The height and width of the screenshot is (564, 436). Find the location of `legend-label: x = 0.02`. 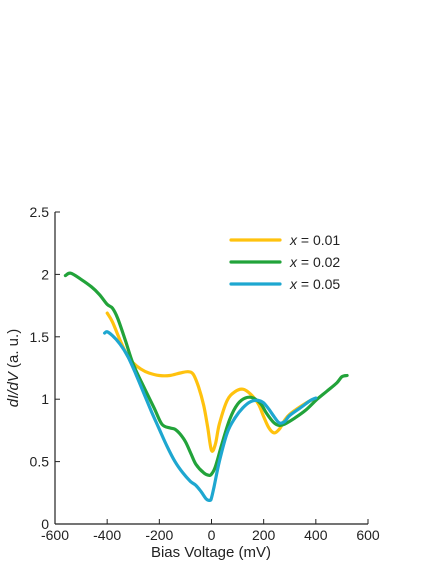

legend-label: x = 0.02 is located at coordinates (314, 262).